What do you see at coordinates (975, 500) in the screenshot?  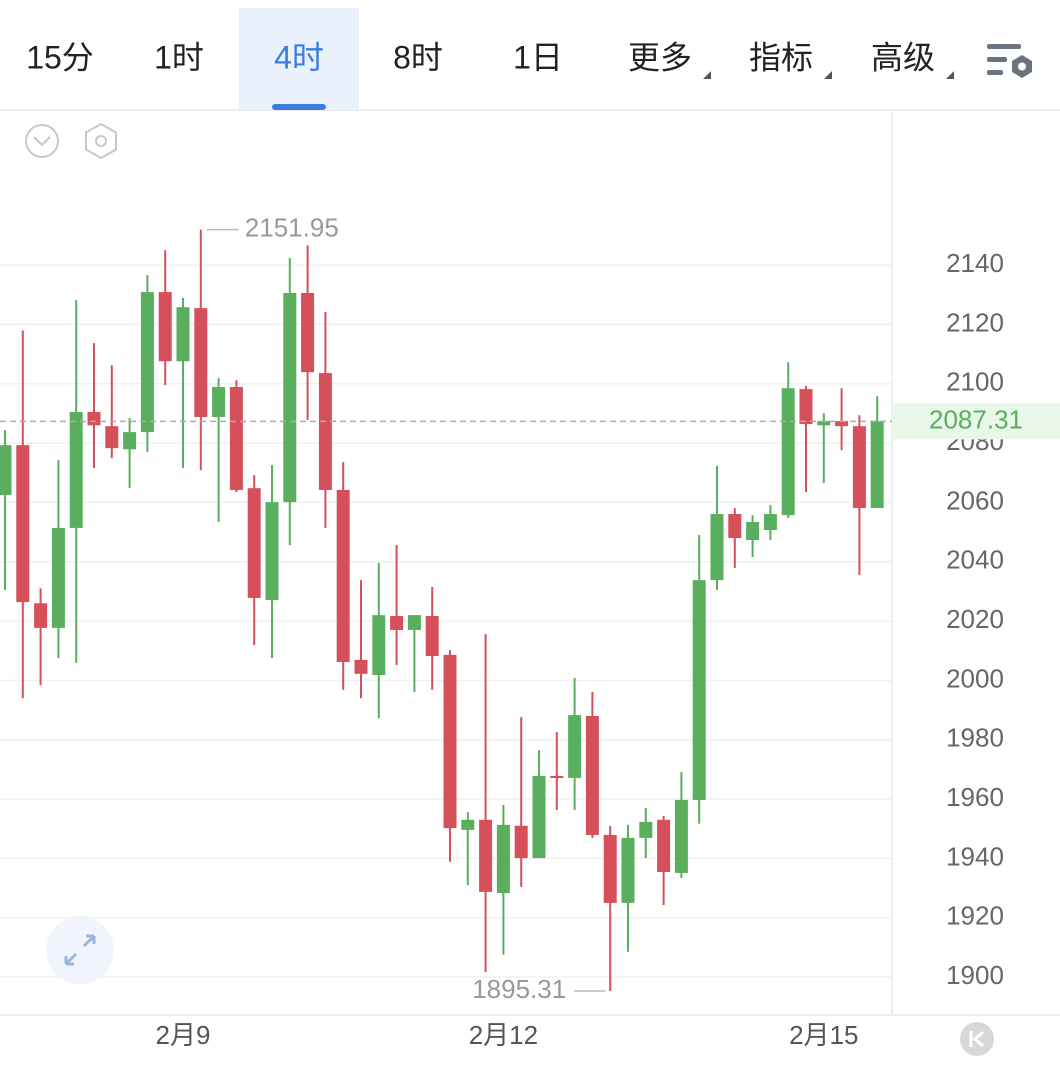 I see `y-tick-label: 2060` at bounding box center [975, 500].